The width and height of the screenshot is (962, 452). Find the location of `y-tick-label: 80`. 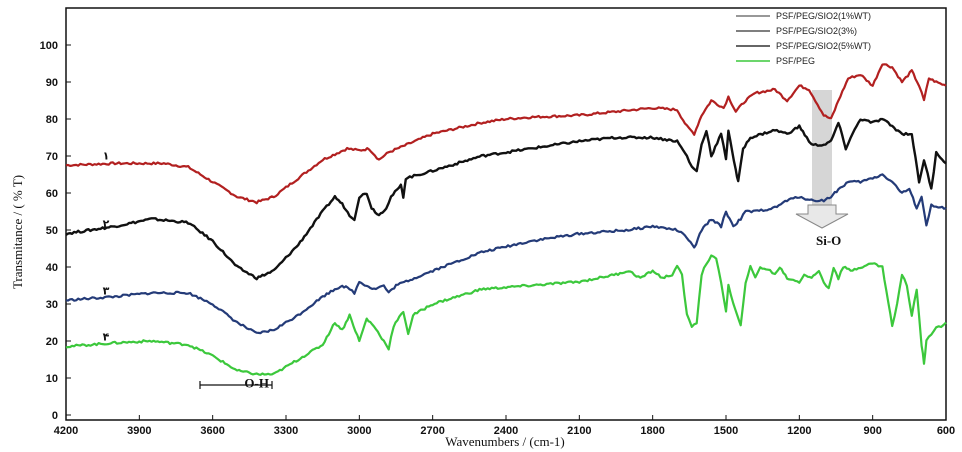

y-tick-label: 80 is located at coordinates (52, 120).